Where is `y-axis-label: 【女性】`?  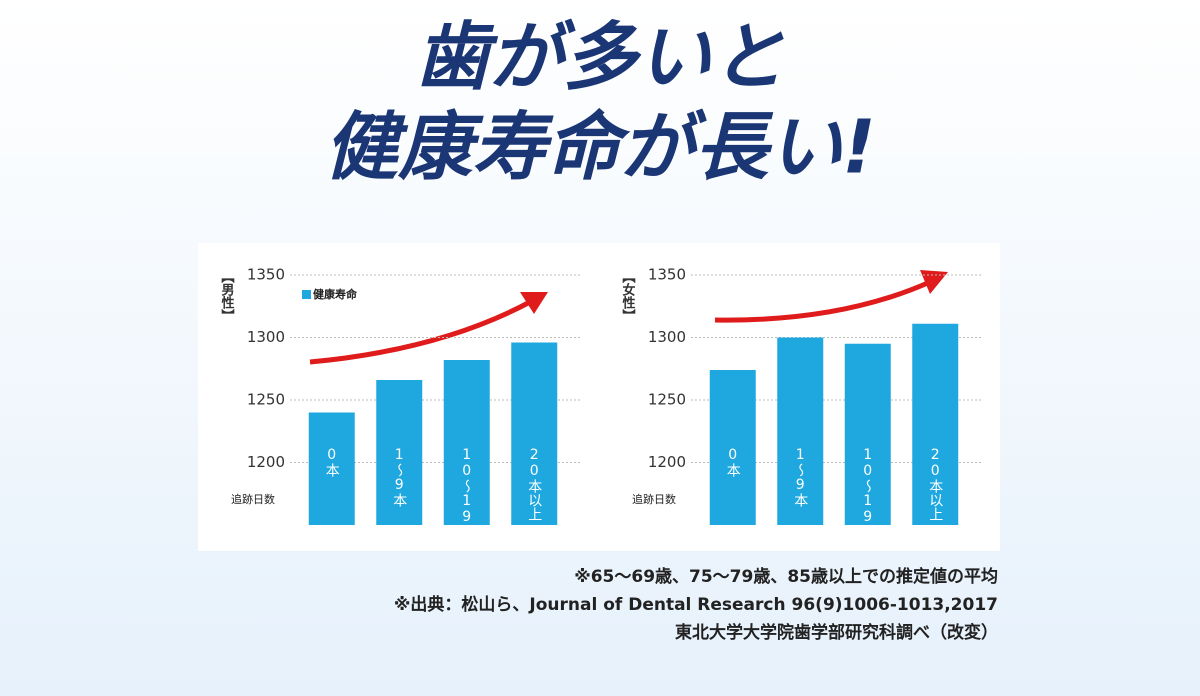 y-axis-label: 【女性】 is located at coordinates (628, 296).